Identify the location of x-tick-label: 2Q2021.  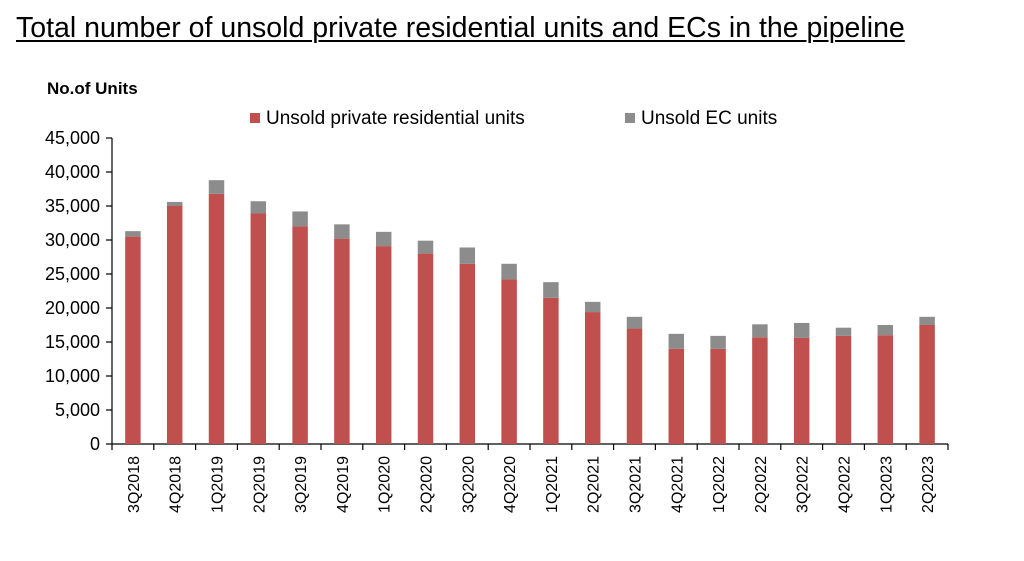
(594, 484).